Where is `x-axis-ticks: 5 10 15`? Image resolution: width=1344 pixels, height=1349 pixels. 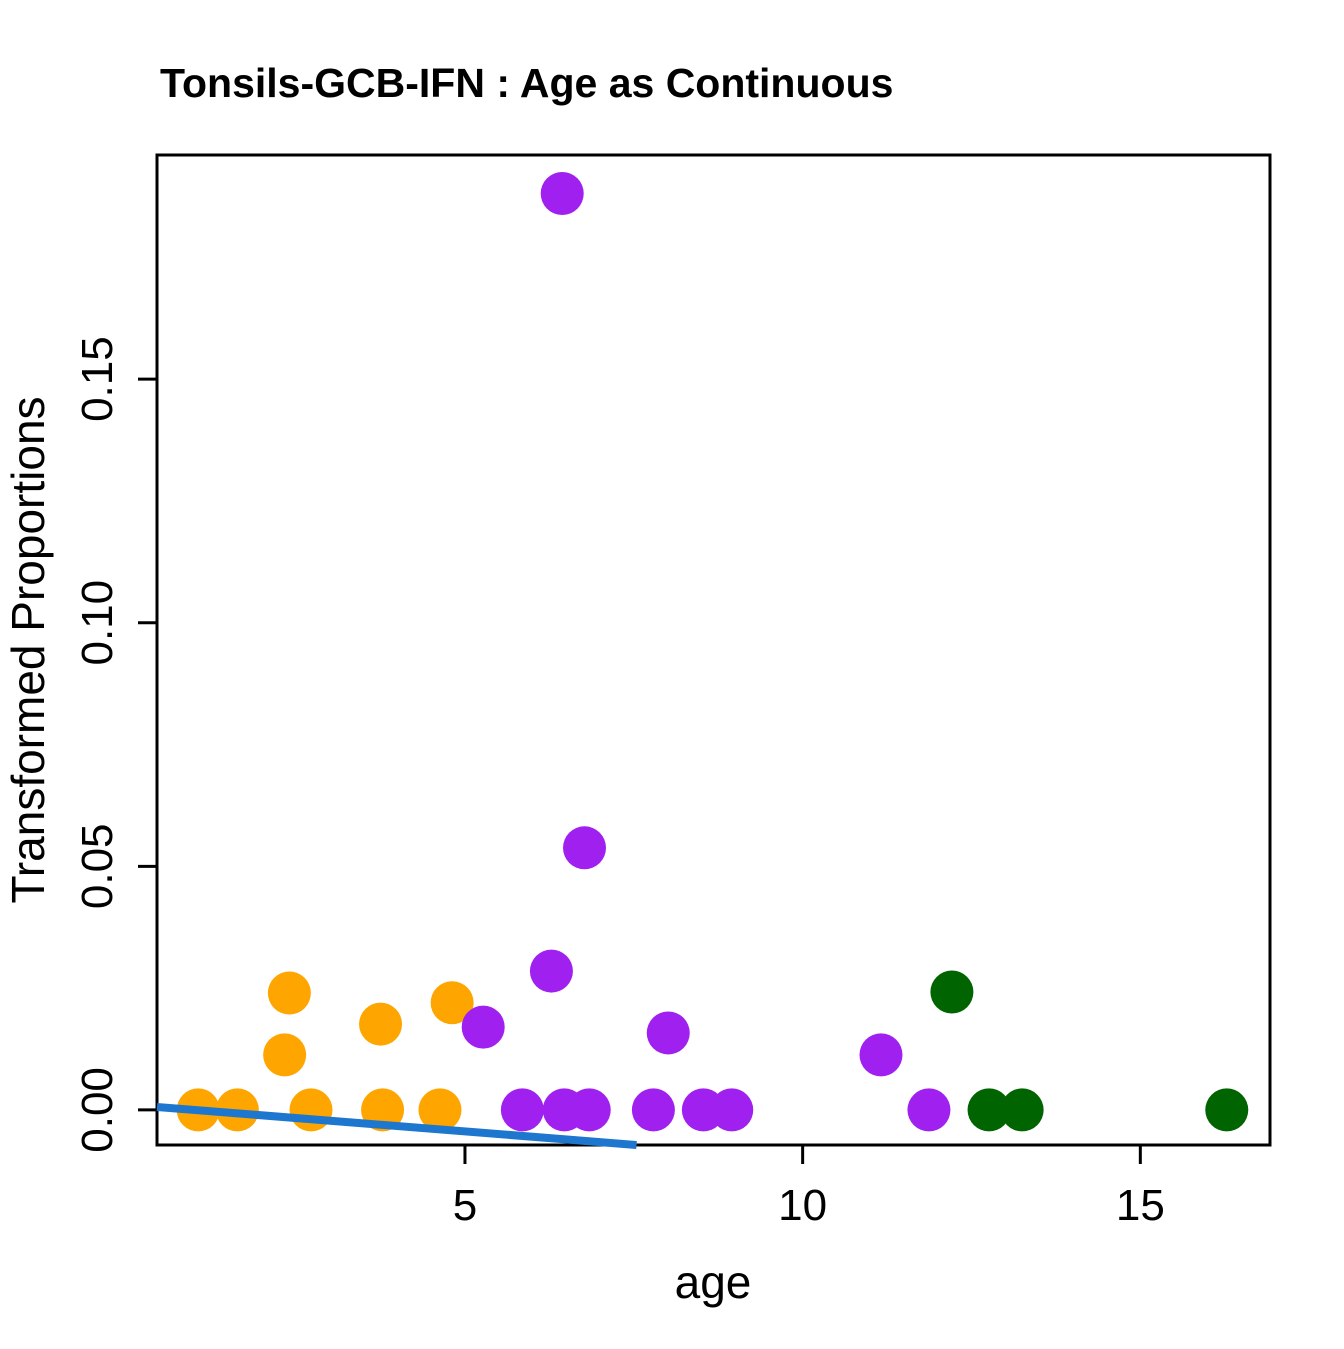
x-axis-ticks: 5 10 15 is located at coordinates (809, 1187).